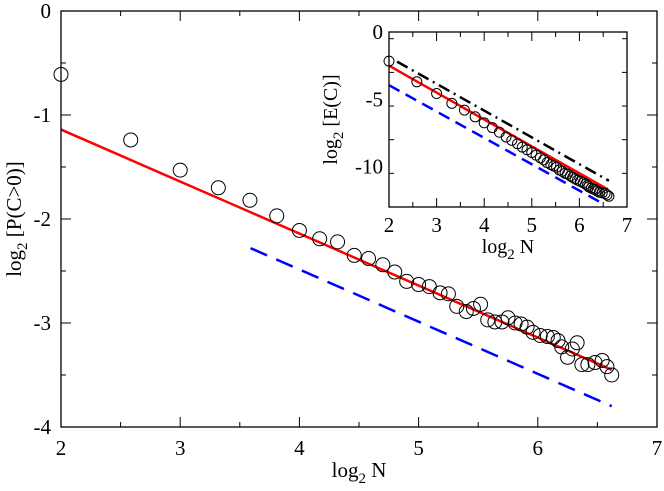 This screenshot has width=664, height=491. Describe the element at coordinates (16, 219) in the screenshot. I see `main-y-axis-title: log2 [P(C>0)]` at that location.